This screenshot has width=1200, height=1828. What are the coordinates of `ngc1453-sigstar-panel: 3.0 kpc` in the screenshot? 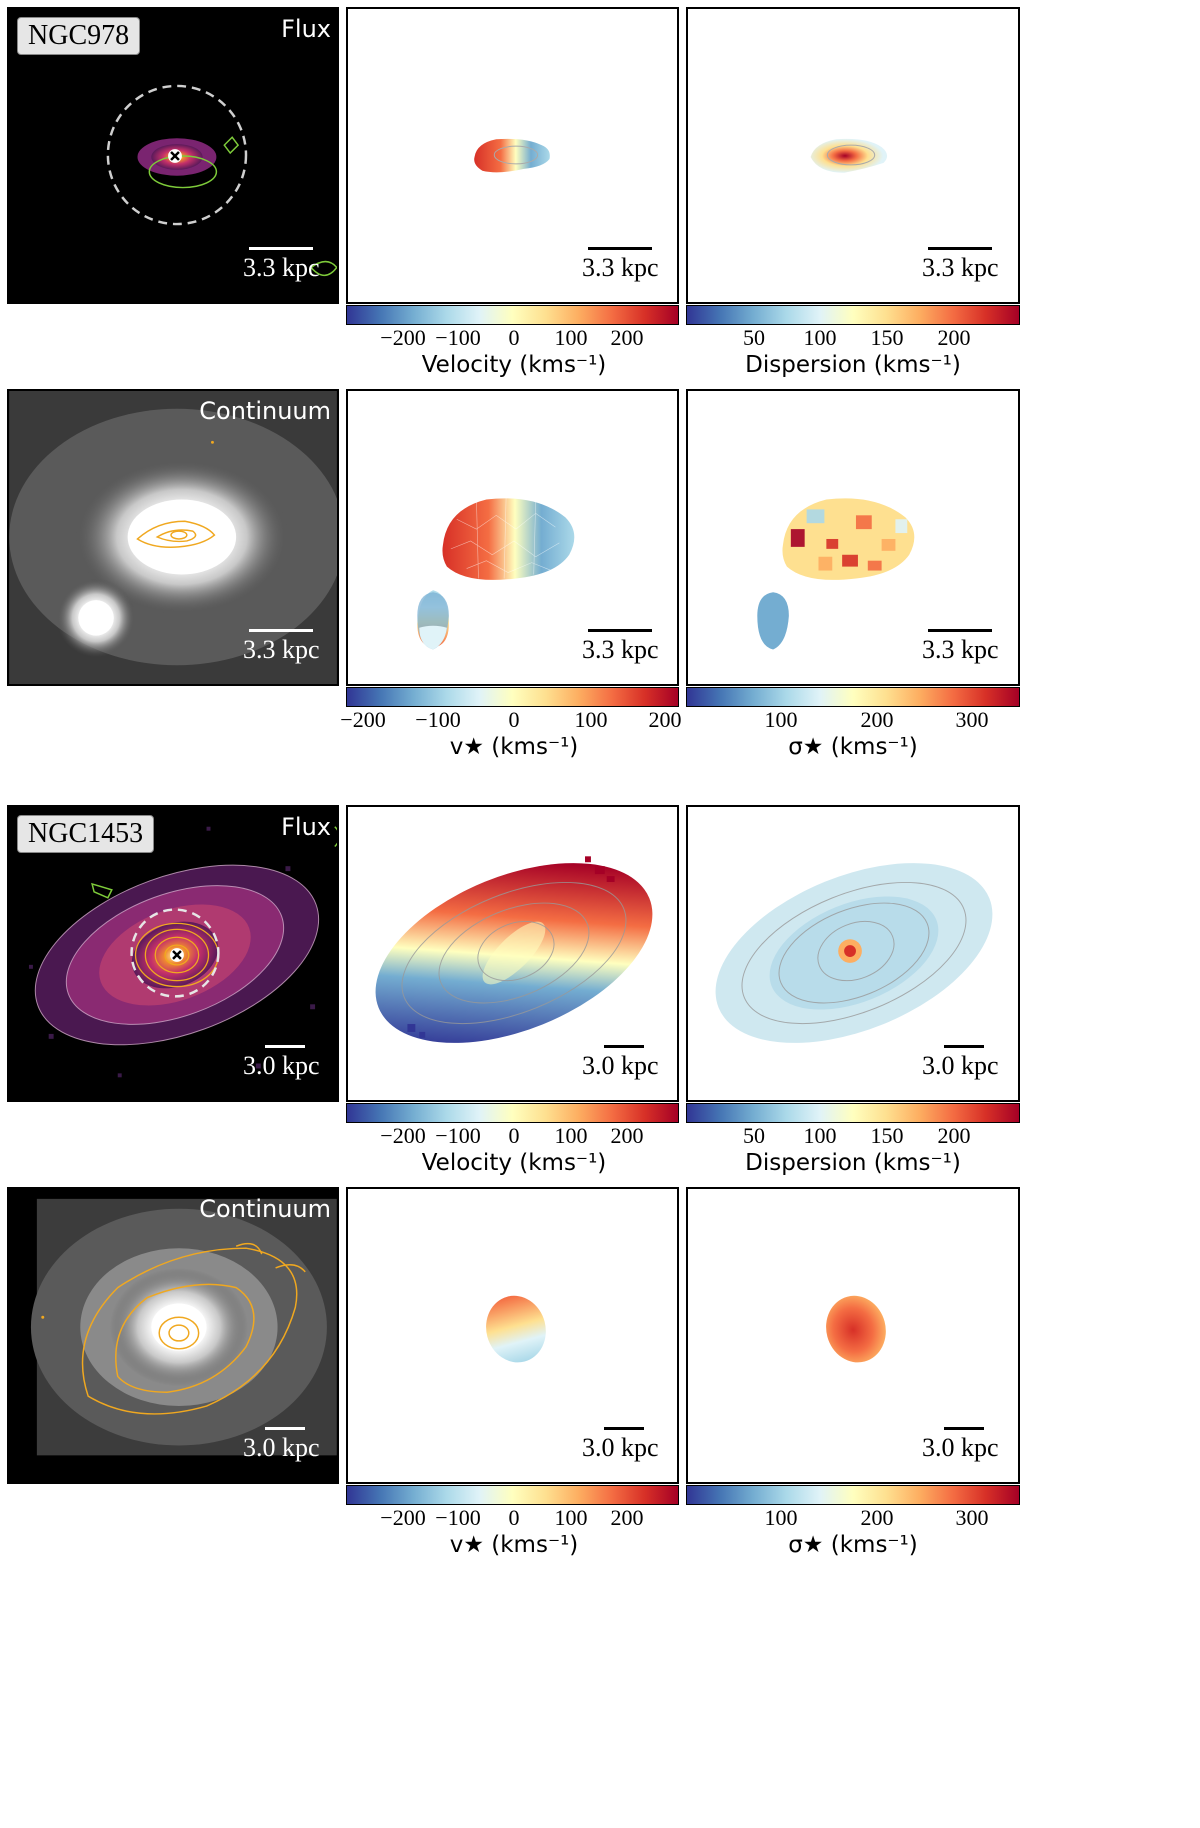 It's located at (853, 1335).